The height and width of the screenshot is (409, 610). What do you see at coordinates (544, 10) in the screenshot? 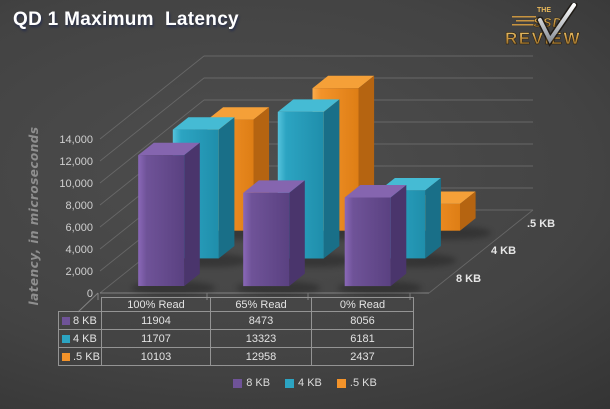
I see `logo-the-text: THE` at bounding box center [544, 10].